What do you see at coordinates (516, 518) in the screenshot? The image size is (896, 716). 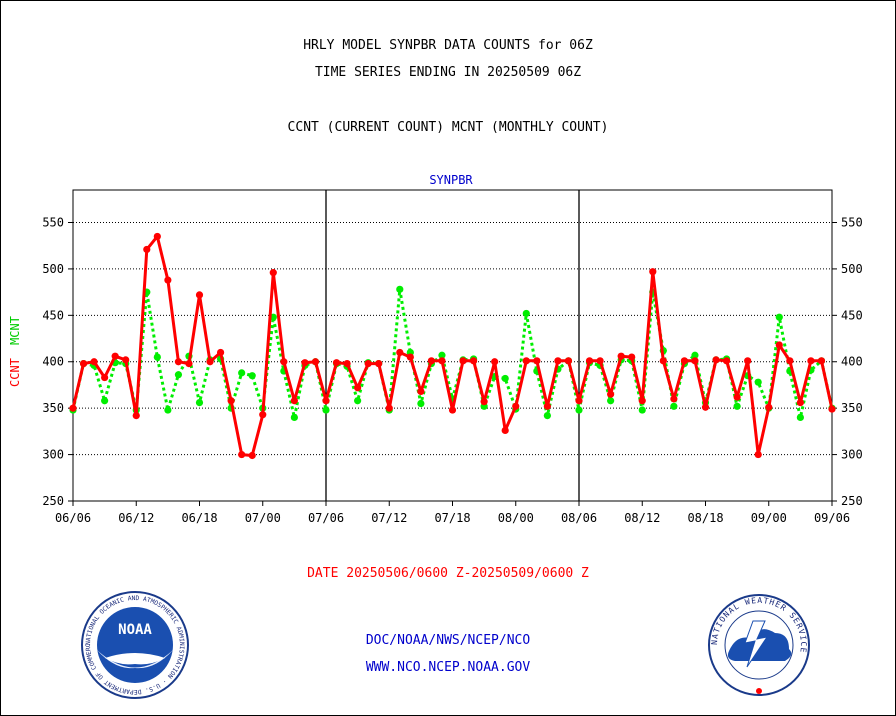 I see `x-tick-label: 08/00` at bounding box center [516, 518].